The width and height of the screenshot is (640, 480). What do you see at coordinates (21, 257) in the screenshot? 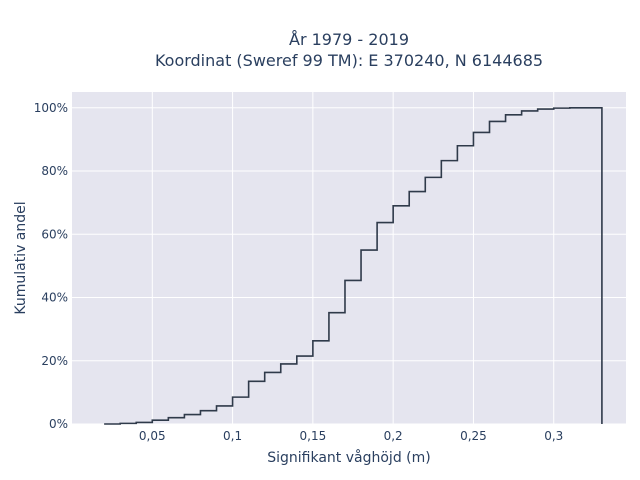
I see `y-axis-title: Kumulativ andel` at bounding box center [21, 257].